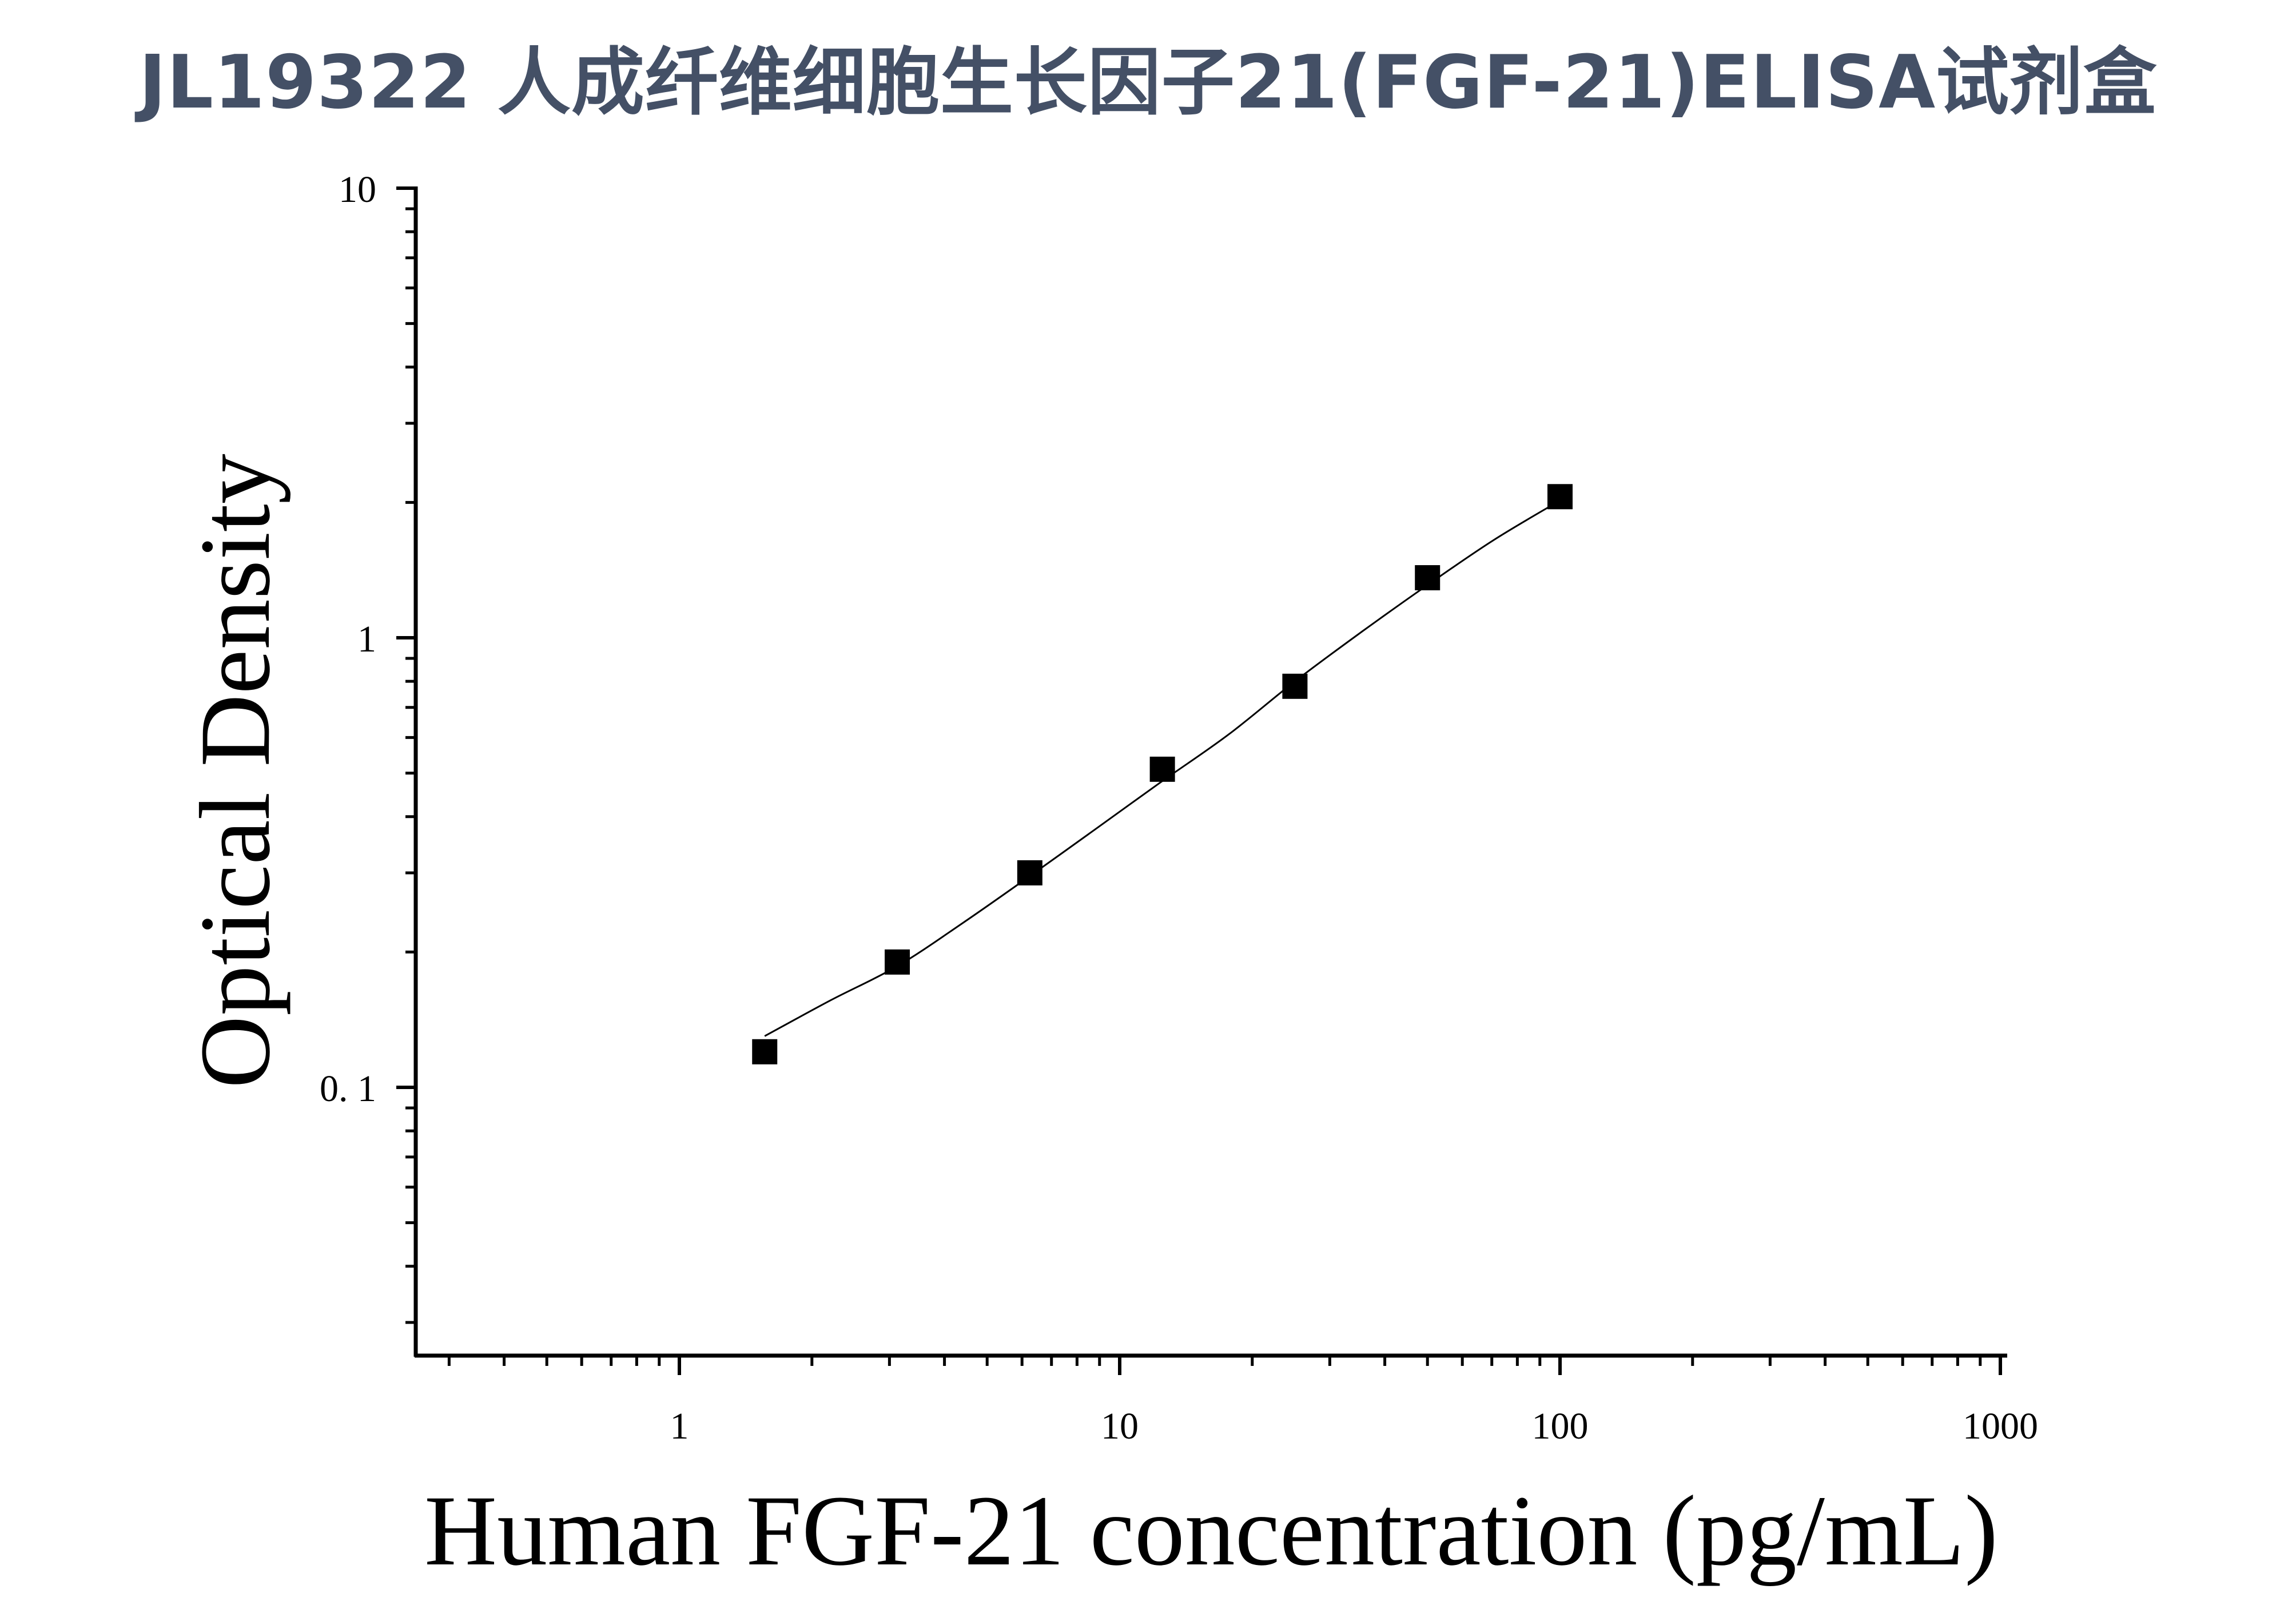 The image size is (2296, 1605). Describe the element at coordinates (679, 1426) in the screenshot. I see `x-tick-label: 1` at that location.